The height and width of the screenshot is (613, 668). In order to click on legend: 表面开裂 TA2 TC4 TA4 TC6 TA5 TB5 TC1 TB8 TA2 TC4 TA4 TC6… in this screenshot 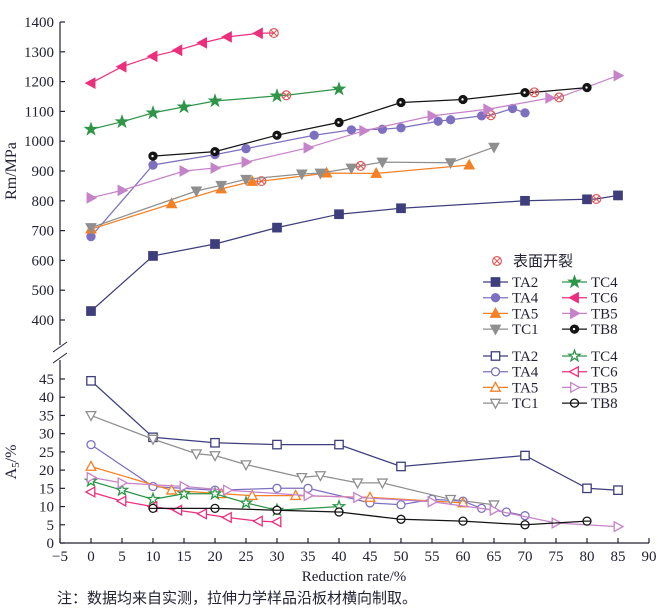, I will do `click(550, 332)`.